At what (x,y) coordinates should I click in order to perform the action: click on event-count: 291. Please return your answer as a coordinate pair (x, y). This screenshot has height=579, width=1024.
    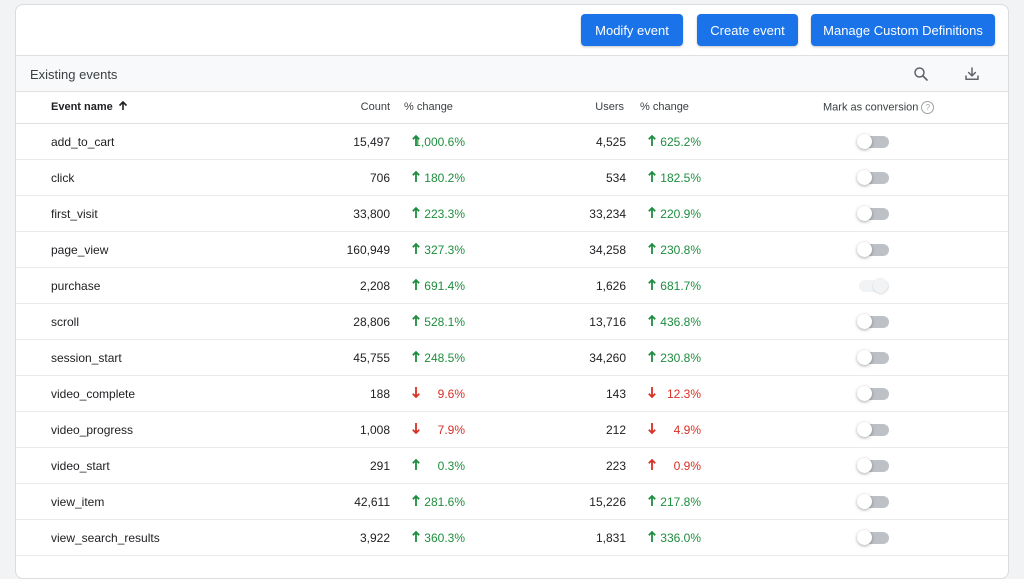
    Looking at the image, I should click on (379, 466).